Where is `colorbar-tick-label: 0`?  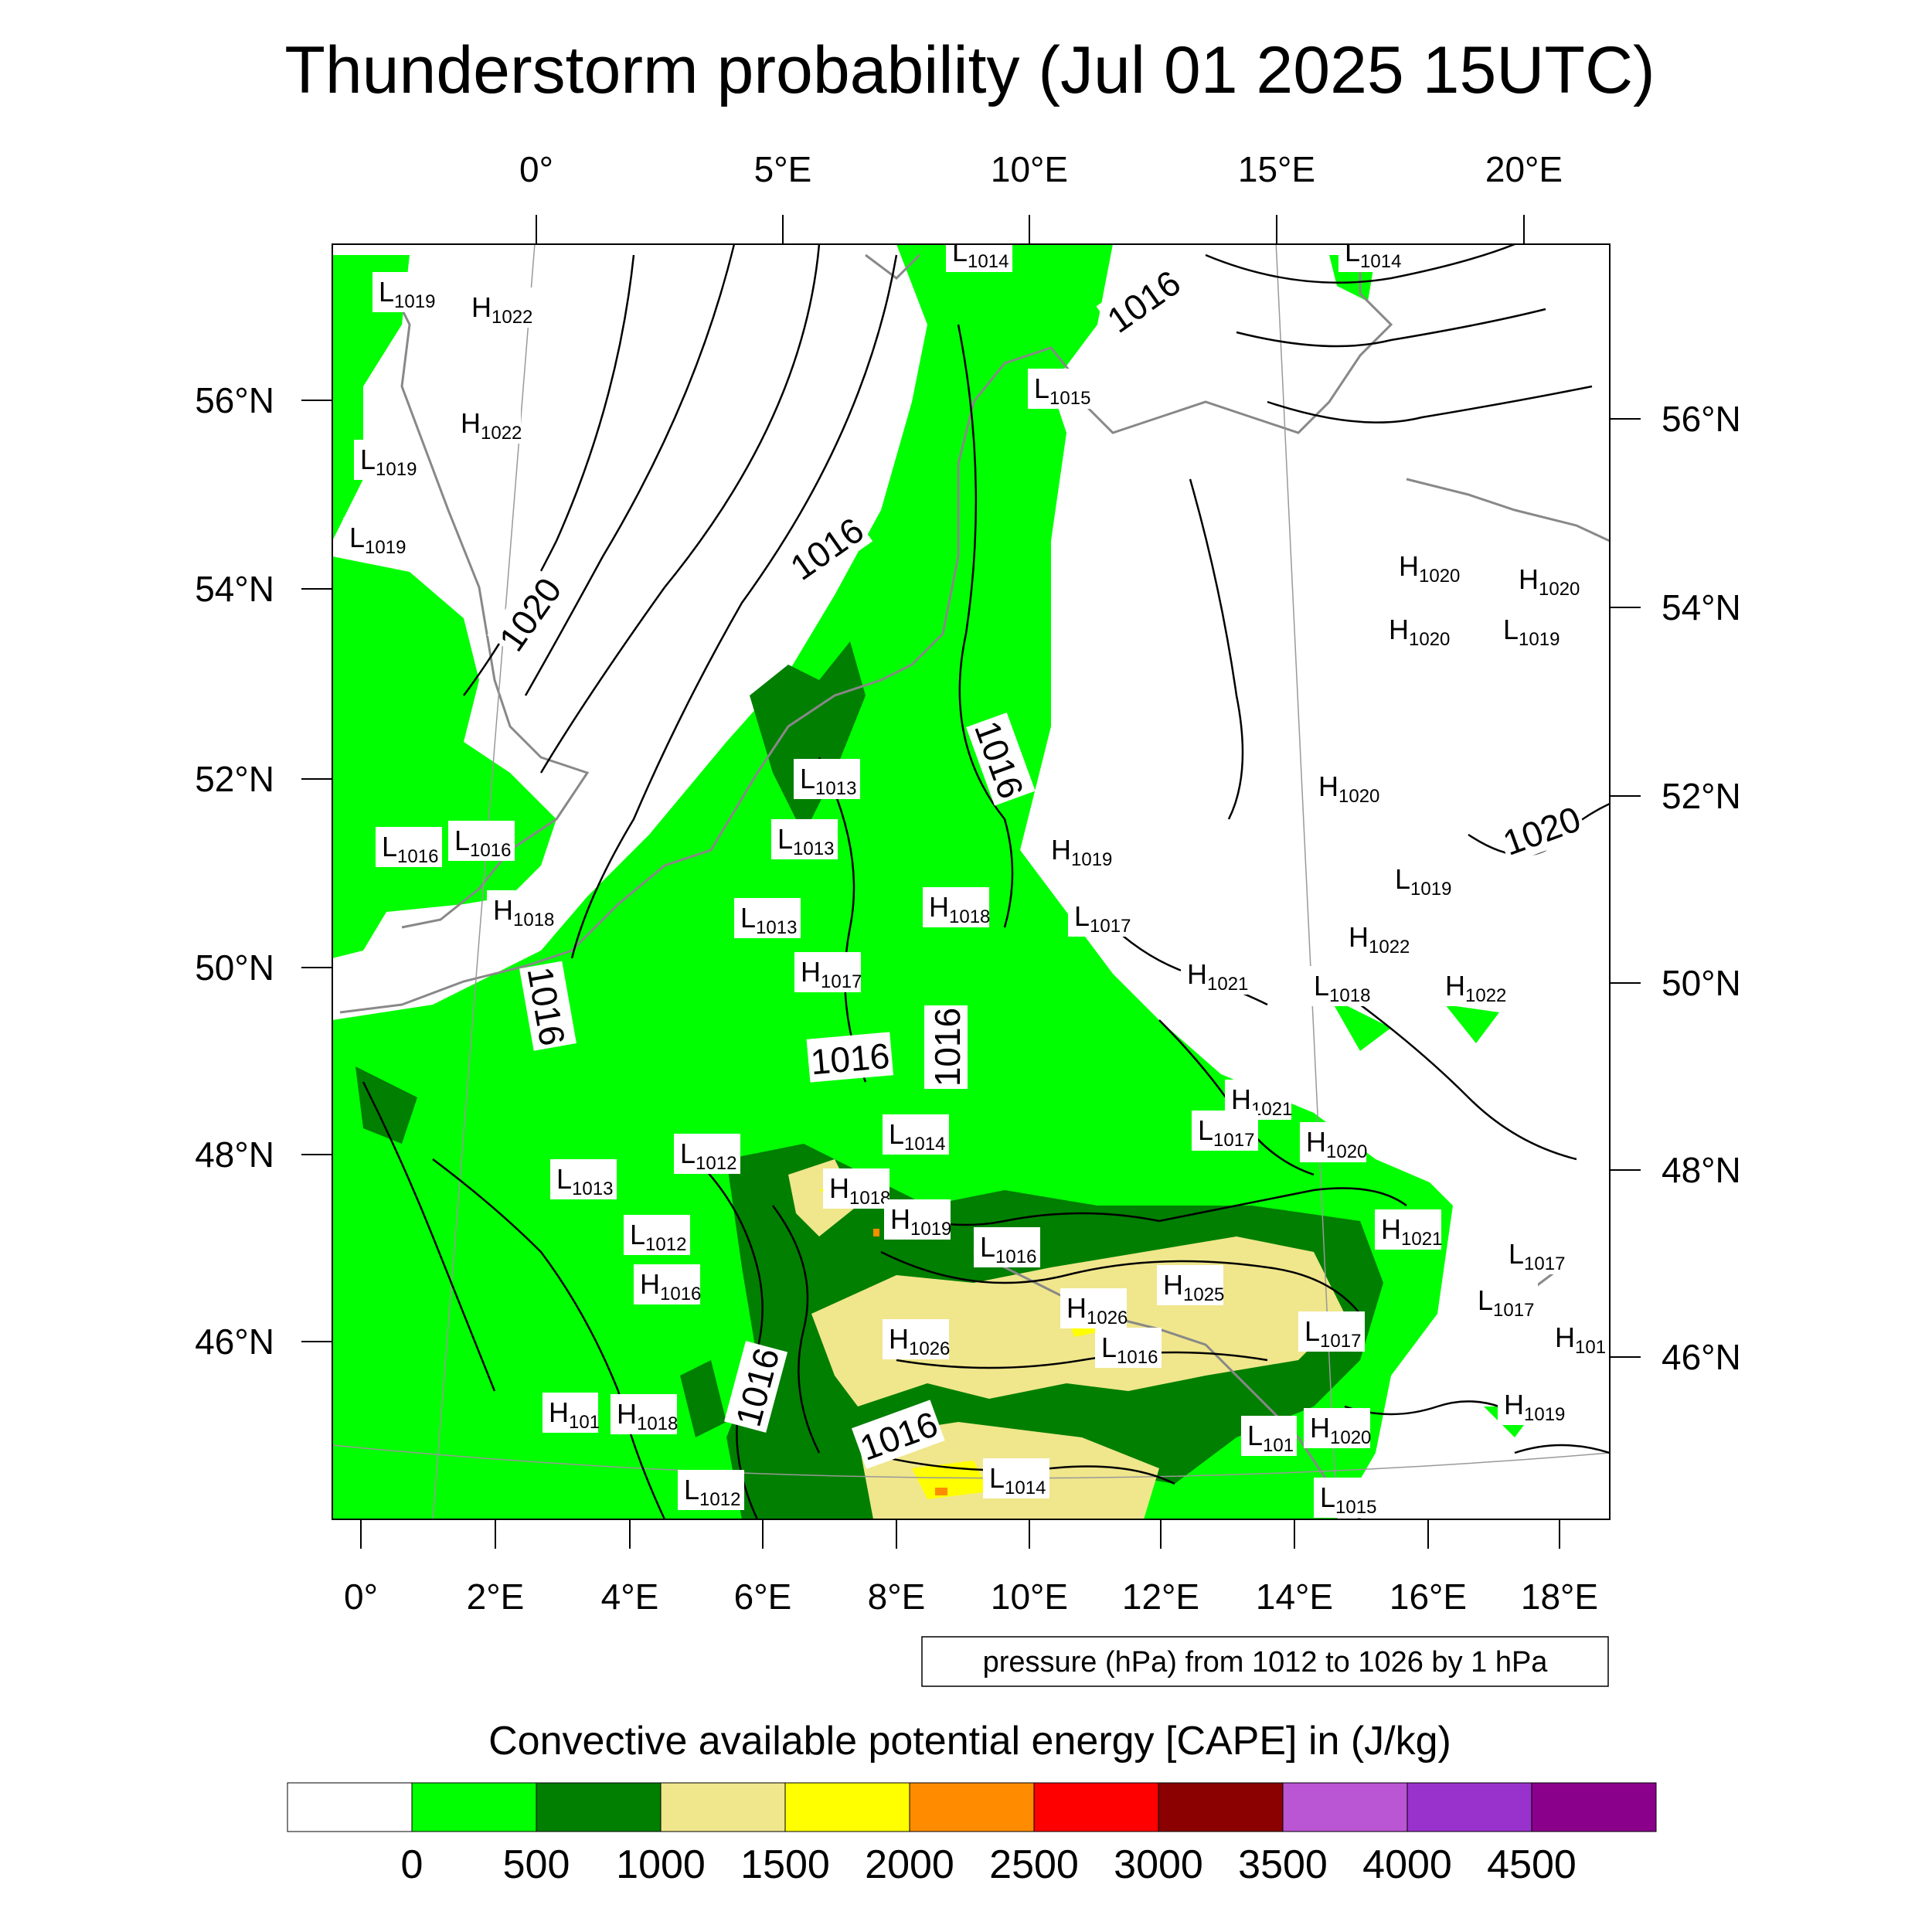 colorbar-tick-label: 0 is located at coordinates (412, 1865).